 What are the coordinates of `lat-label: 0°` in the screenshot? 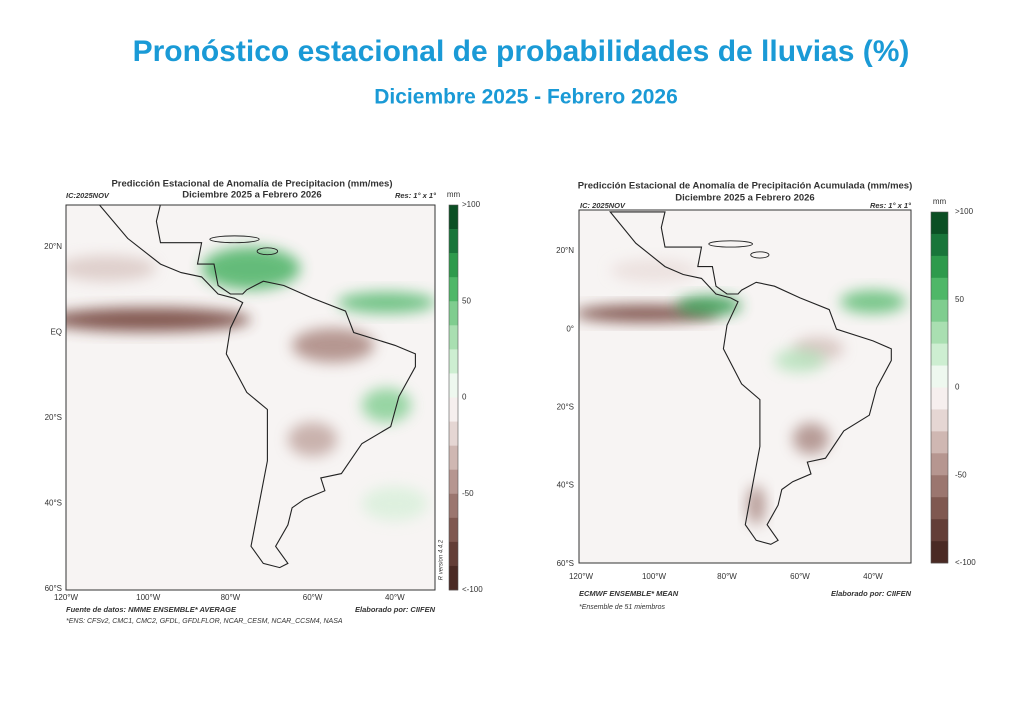 It's located at (570, 328).